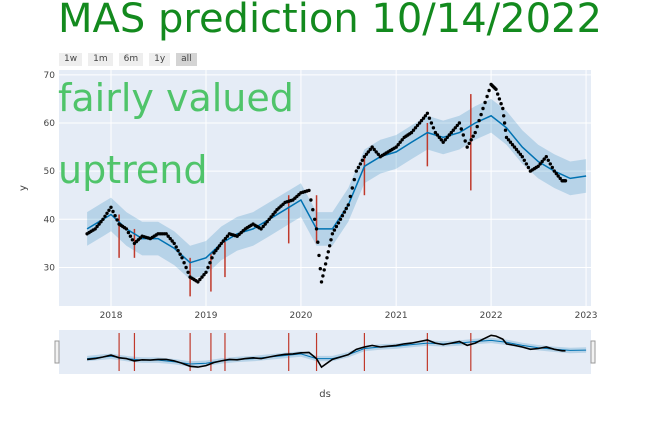 The width and height of the screenshot is (650, 433). What do you see at coordinates (586, 316) in the screenshot?
I see `x-tick-label: 2023` at bounding box center [586, 316].